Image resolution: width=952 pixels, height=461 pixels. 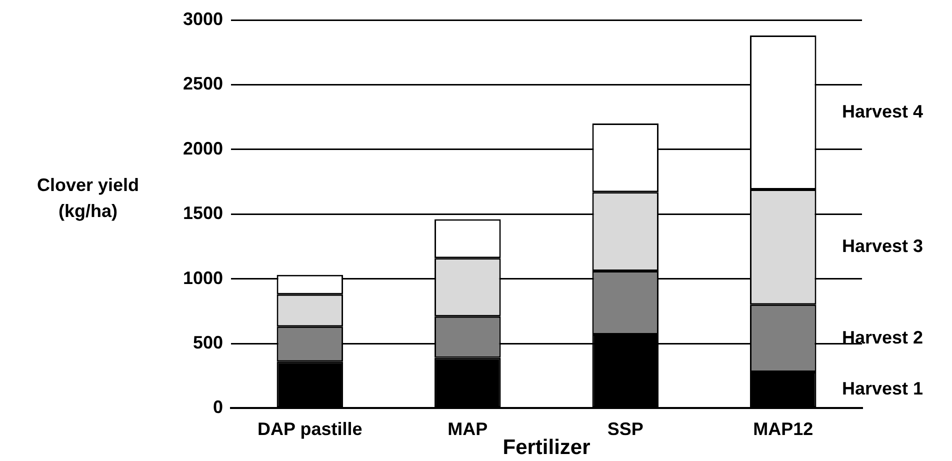 What do you see at coordinates (883, 337) in the screenshot?
I see `series-label: Harvest 2` at bounding box center [883, 337].